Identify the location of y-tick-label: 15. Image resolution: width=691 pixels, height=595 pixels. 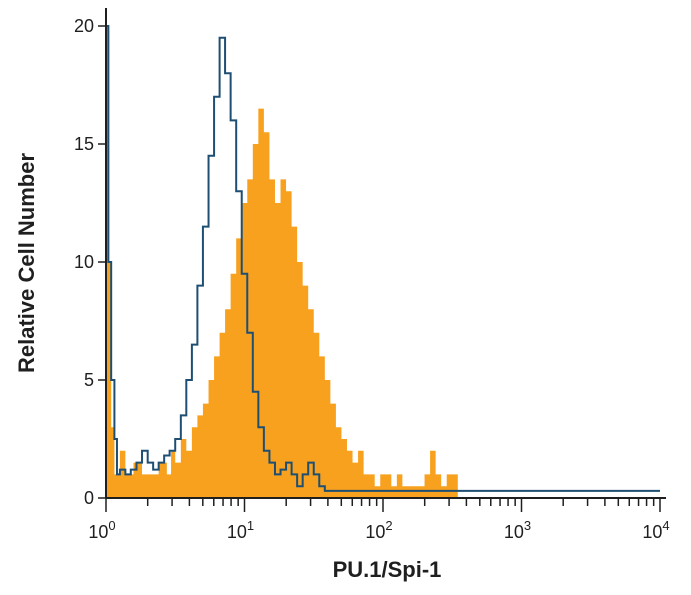
(84, 144).